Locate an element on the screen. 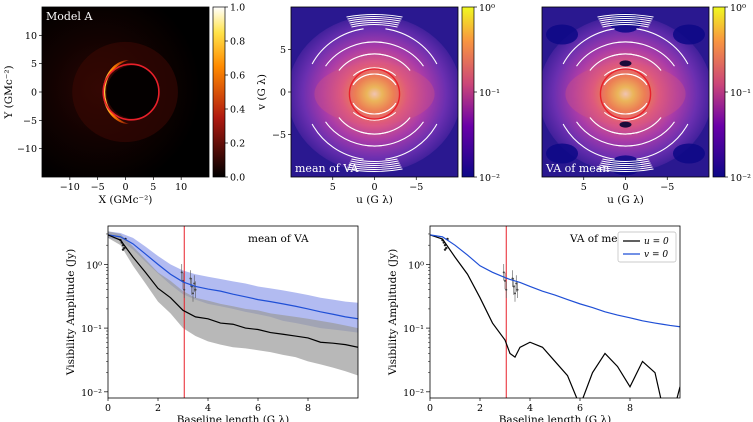 This screenshot has width=753, height=422. band-u0 is located at coordinates (233, 303).